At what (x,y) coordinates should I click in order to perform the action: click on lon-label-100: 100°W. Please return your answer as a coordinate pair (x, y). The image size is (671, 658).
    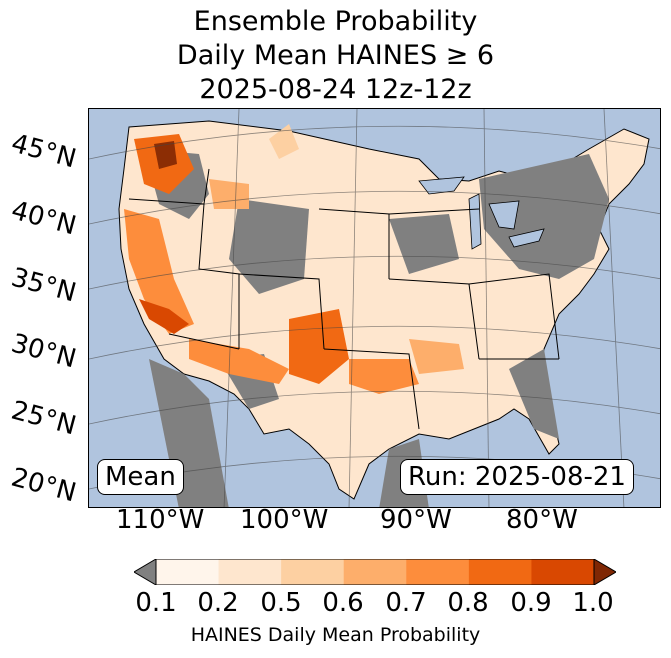
    Looking at the image, I should click on (284, 520).